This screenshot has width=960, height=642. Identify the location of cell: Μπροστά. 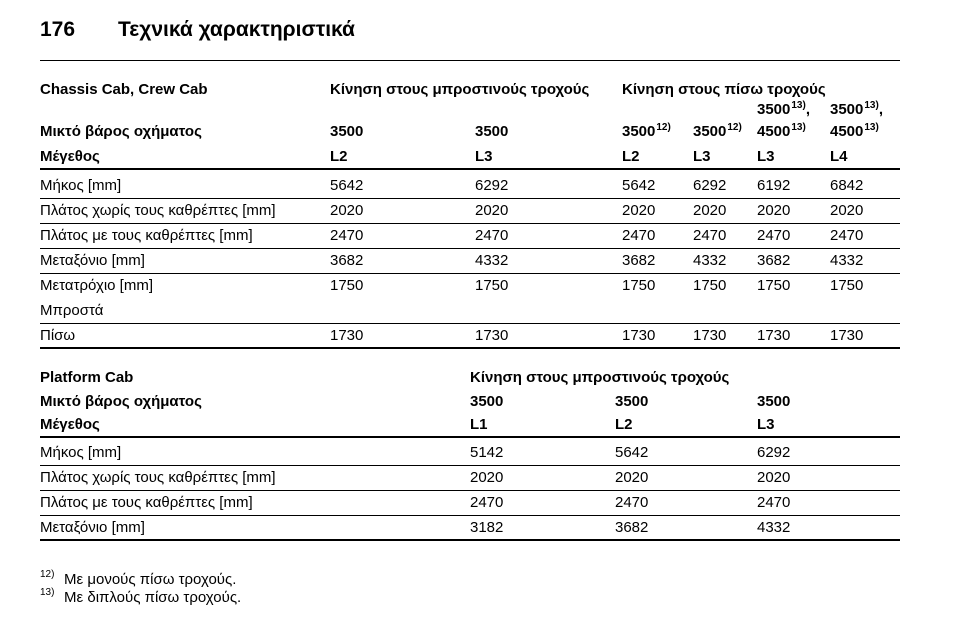
(72, 310).